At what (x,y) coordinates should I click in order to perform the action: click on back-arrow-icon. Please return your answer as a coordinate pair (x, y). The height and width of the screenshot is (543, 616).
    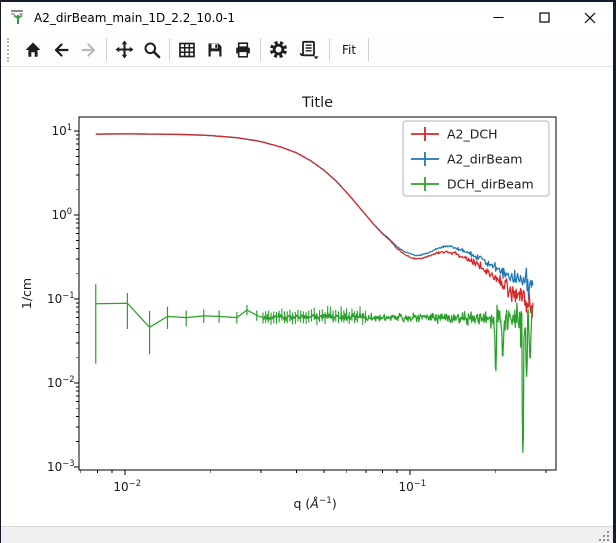
    Looking at the image, I should click on (61, 49).